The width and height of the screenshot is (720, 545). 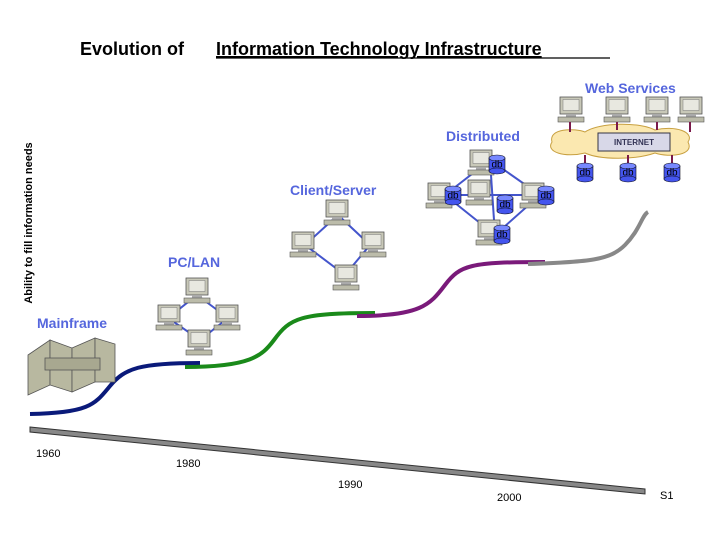 What do you see at coordinates (666, 496) in the screenshot?
I see `timeline-end-label: S1` at bounding box center [666, 496].